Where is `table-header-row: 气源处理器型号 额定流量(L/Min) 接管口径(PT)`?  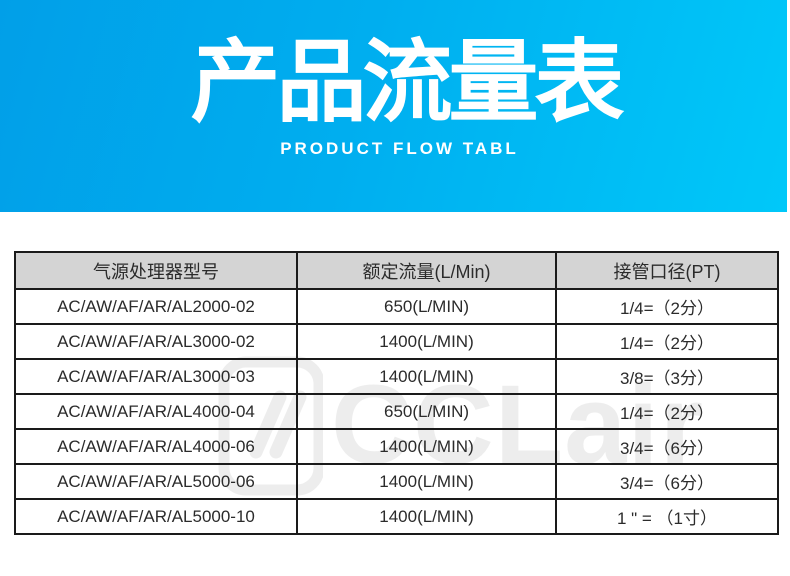 table-header-row: 气源处理器型号 额定流量(L/Min) 接管口径(PT) is located at coordinates (396, 270).